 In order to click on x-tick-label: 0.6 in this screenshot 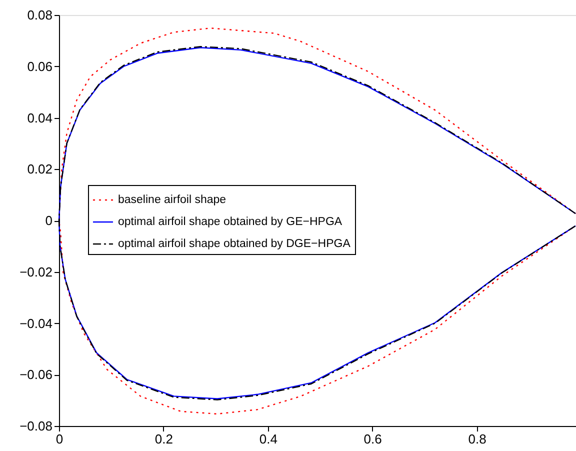, I will do `click(373, 439)`.